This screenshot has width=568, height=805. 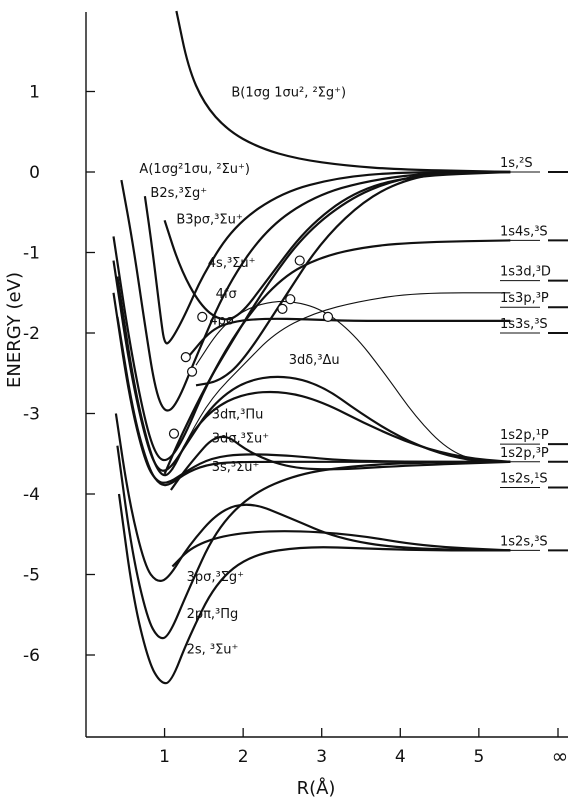 I want to click on asymptote-label: 1s3d,³D, so click(x=525, y=272).